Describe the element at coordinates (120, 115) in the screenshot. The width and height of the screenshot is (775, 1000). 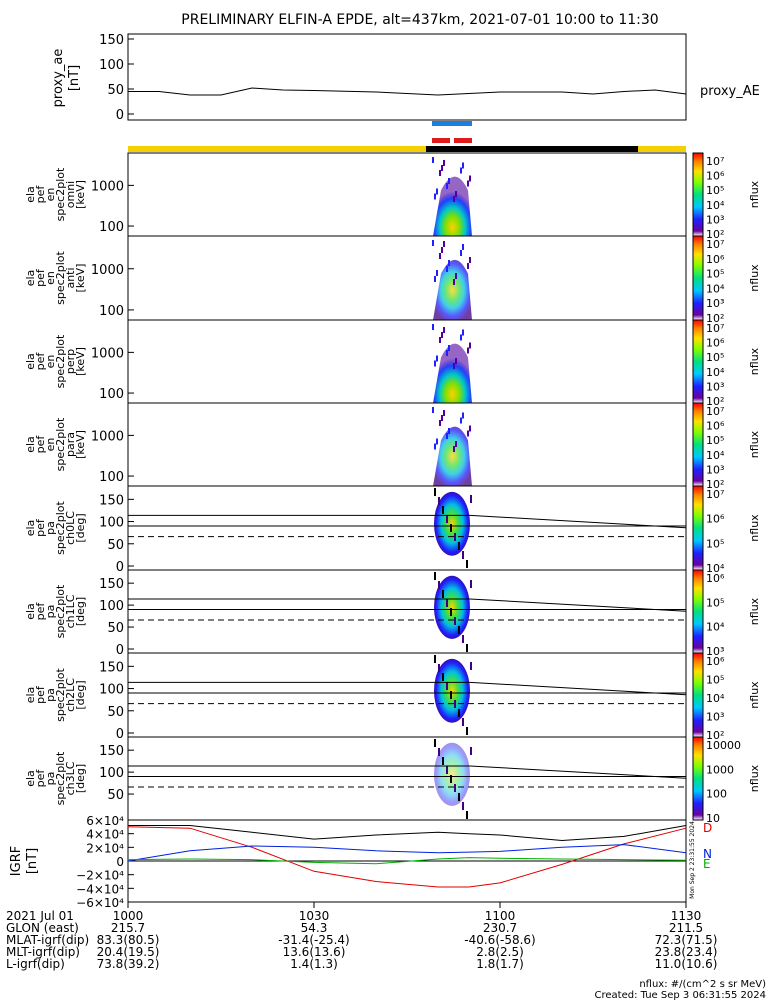
I see `proxy-ytick-label: 0` at that location.